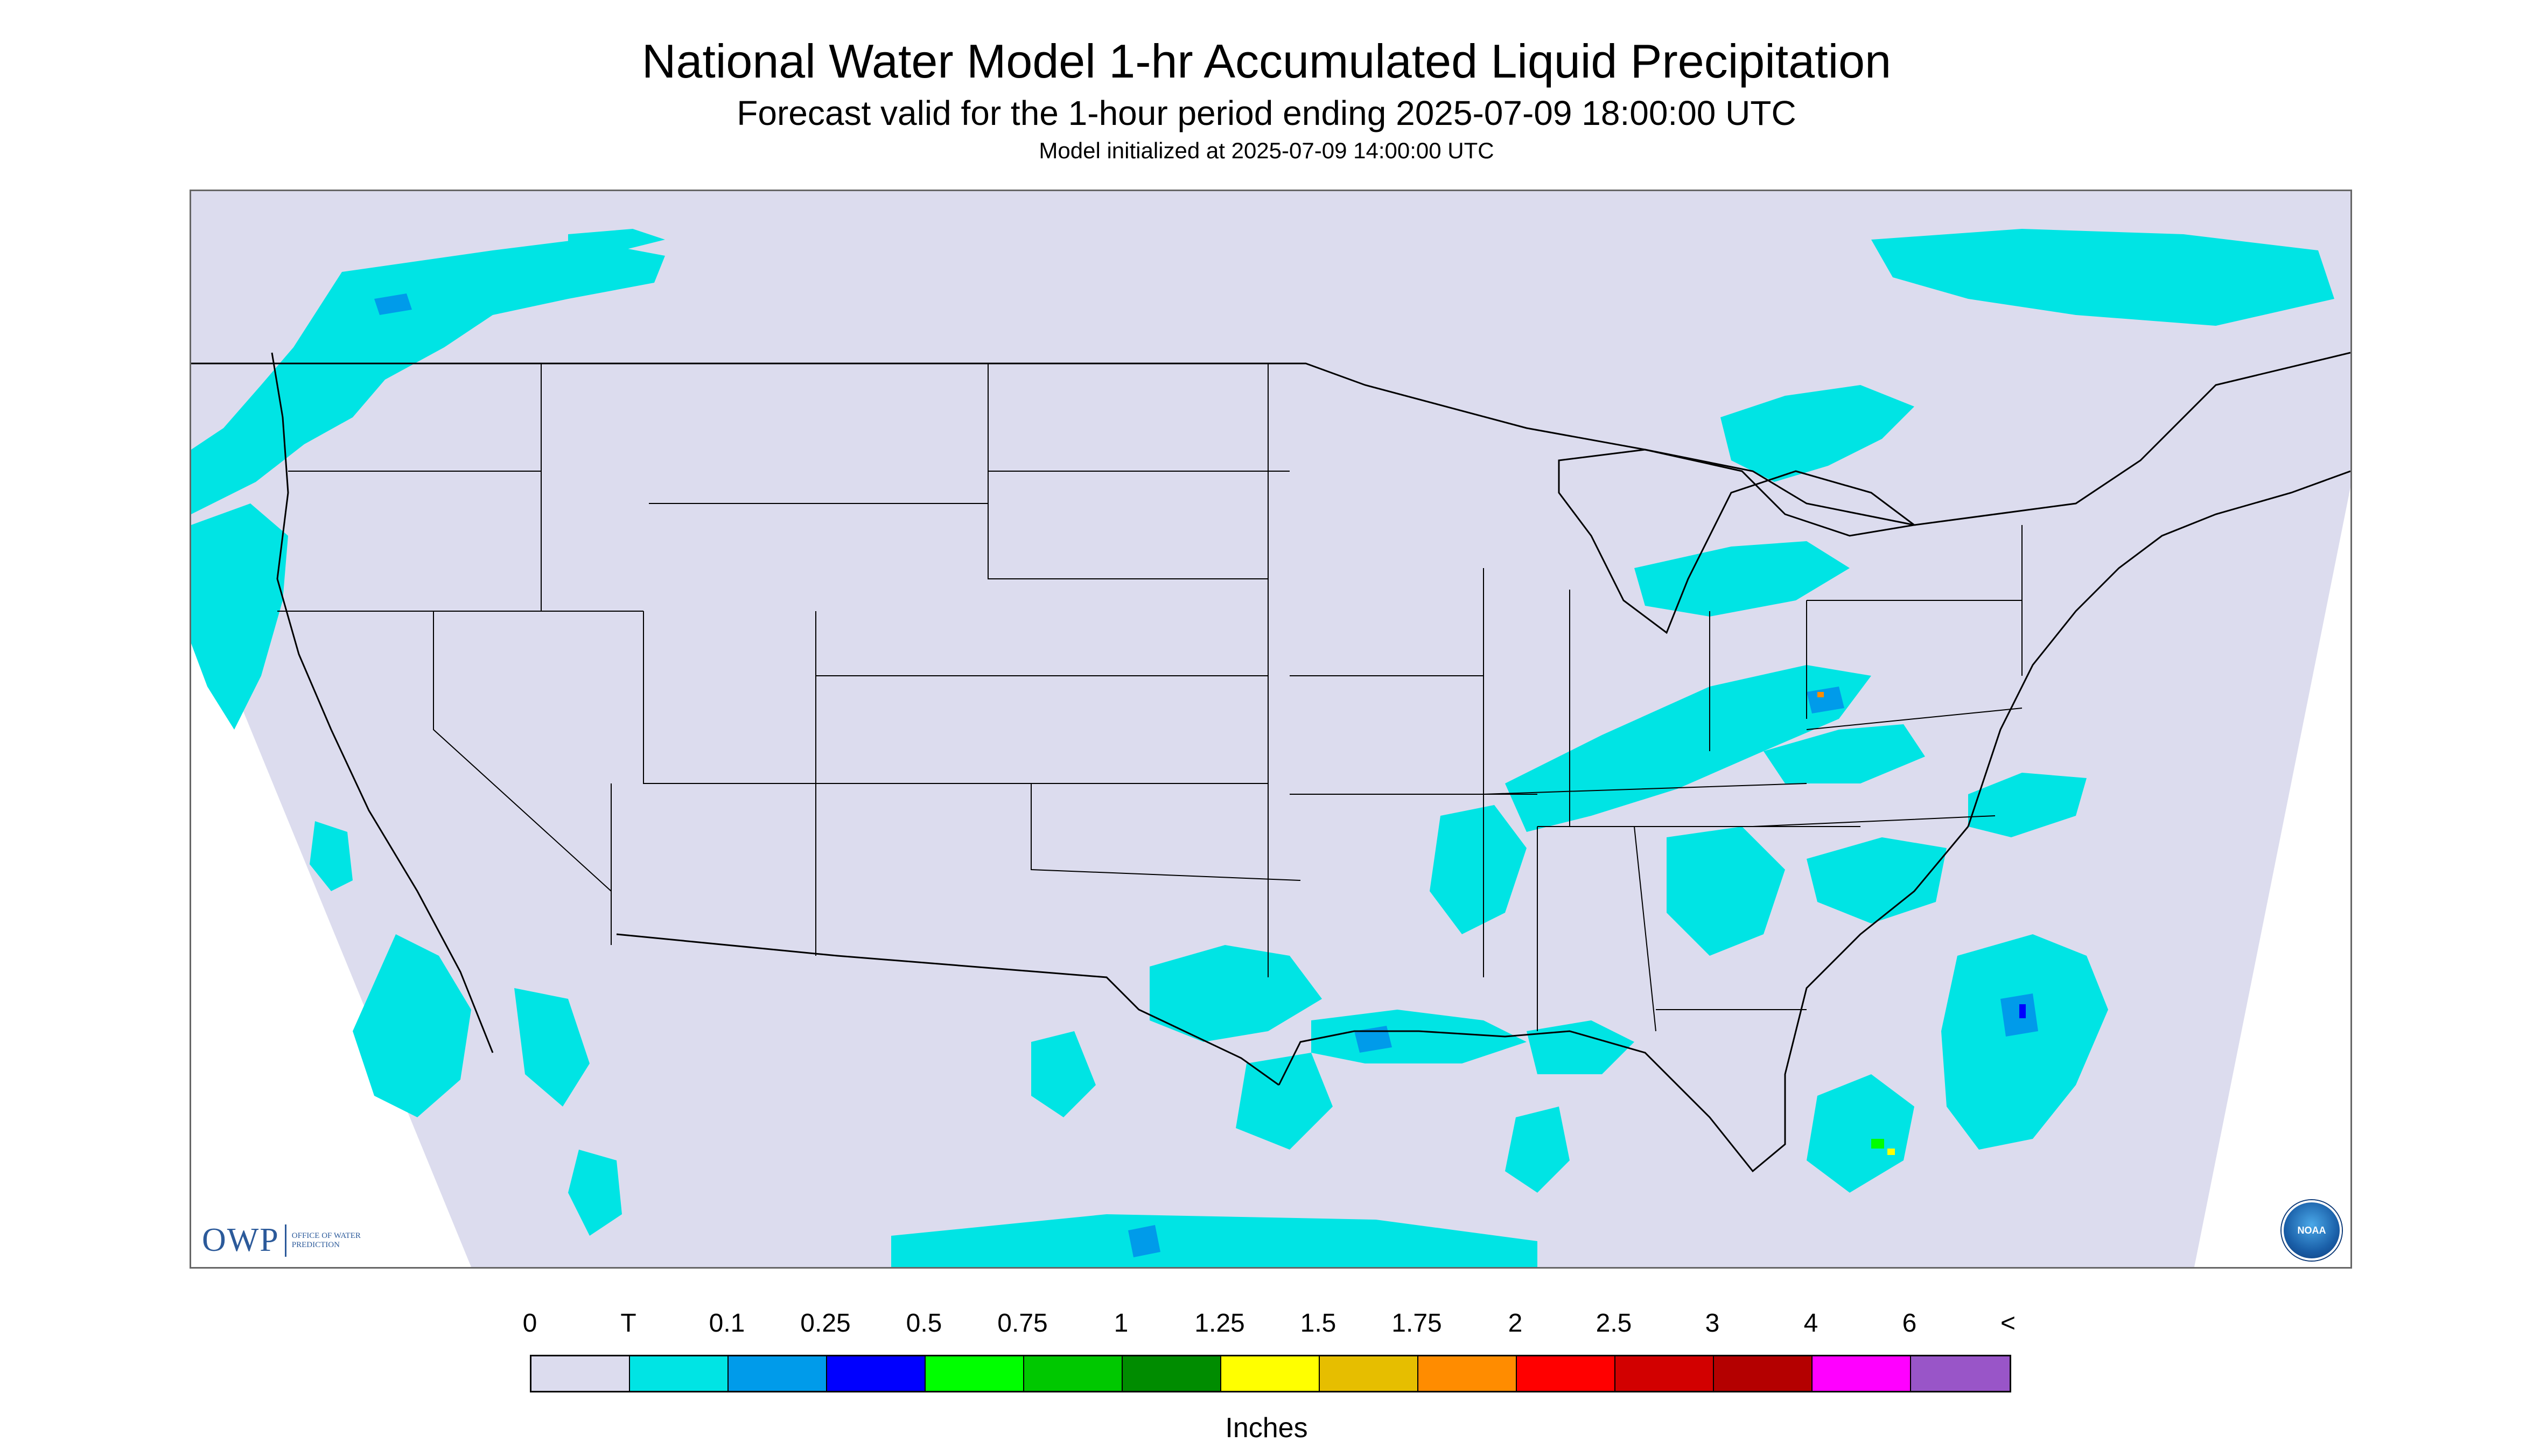 Image resolution: width=2533 pixels, height=1456 pixels. Describe the element at coordinates (1214, 1240) in the screenshot. I see `precip-area-mexico-south` at that location.